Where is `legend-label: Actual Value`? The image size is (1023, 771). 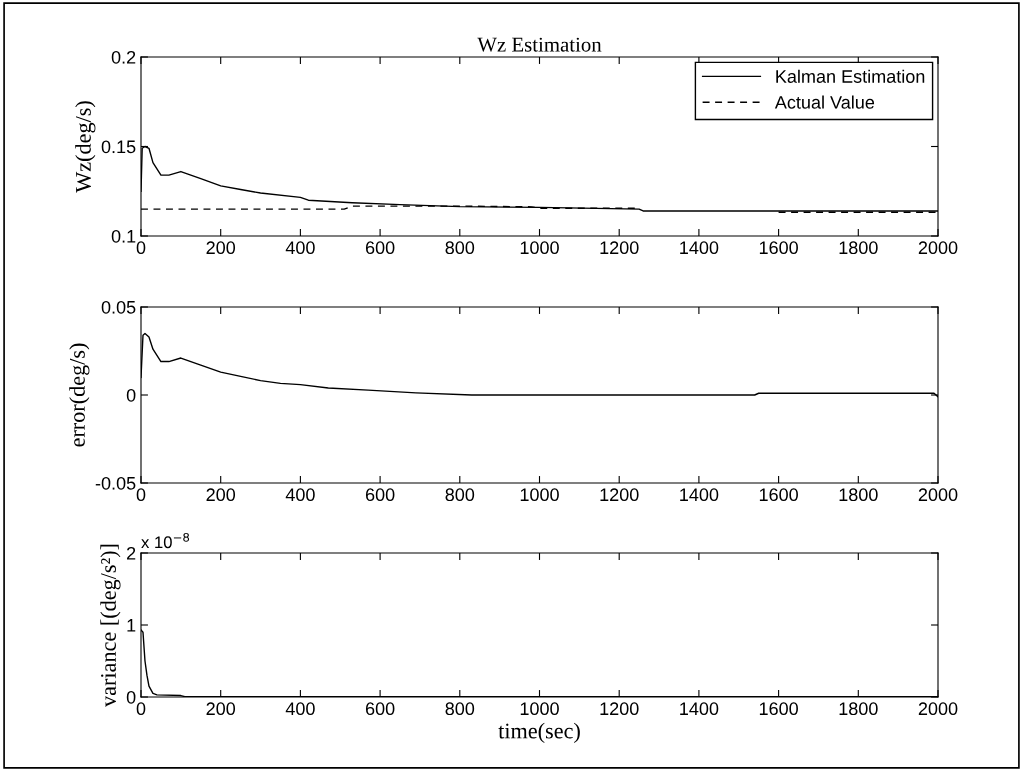 legend-label: Actual Value is located at coordinates (824, 102).